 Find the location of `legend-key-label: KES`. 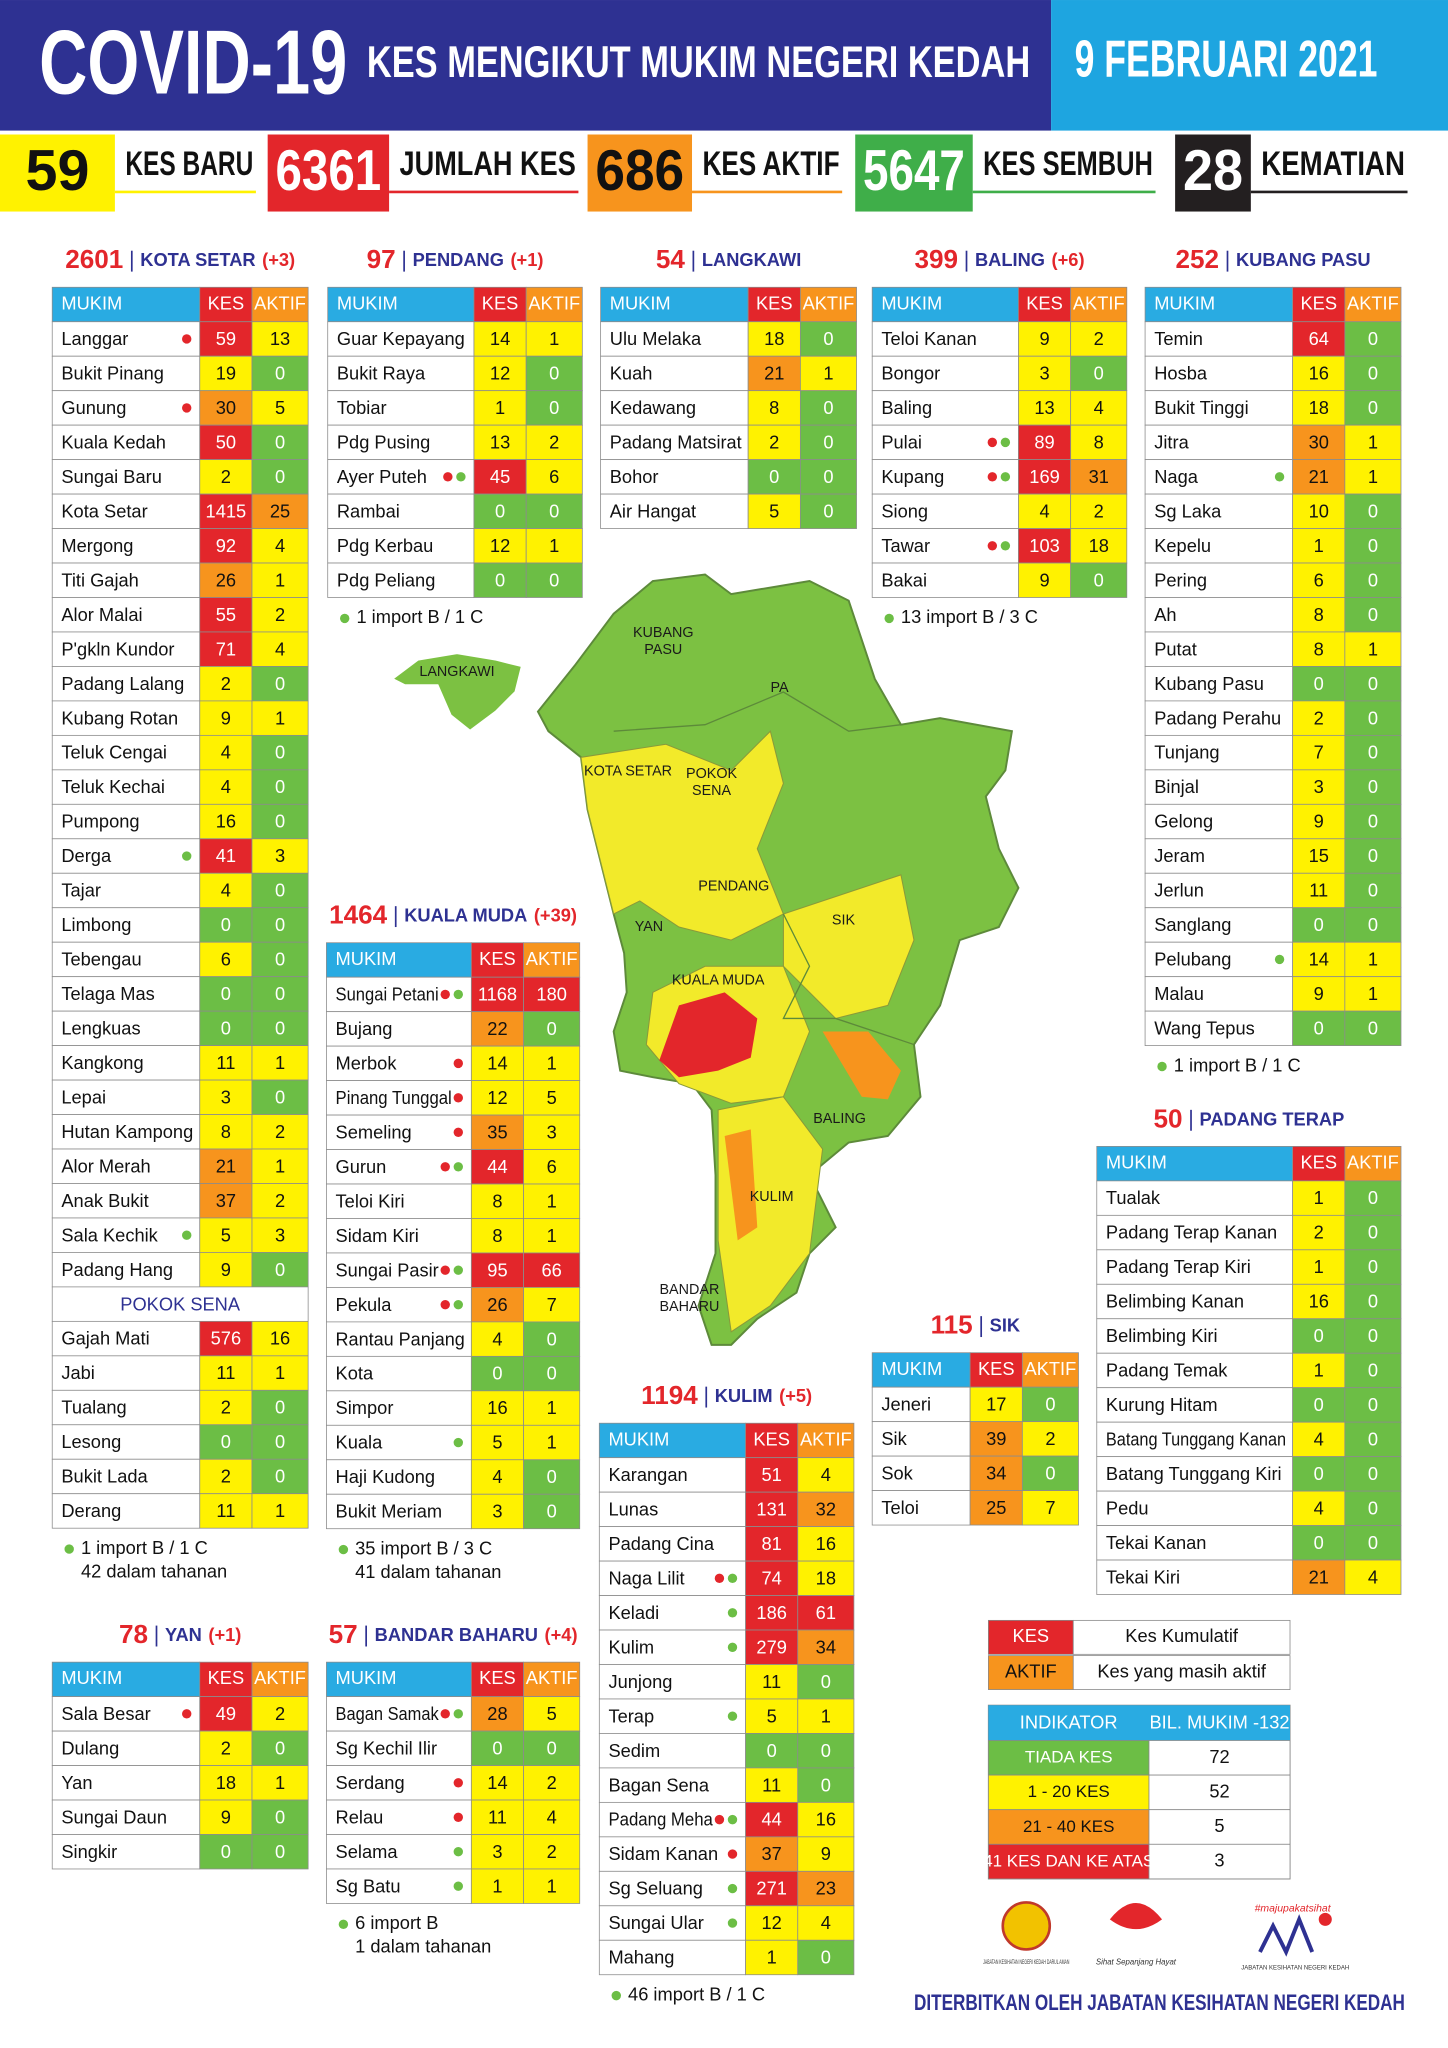

legend-key-label: KES is located at coordinates (1031, 1635).